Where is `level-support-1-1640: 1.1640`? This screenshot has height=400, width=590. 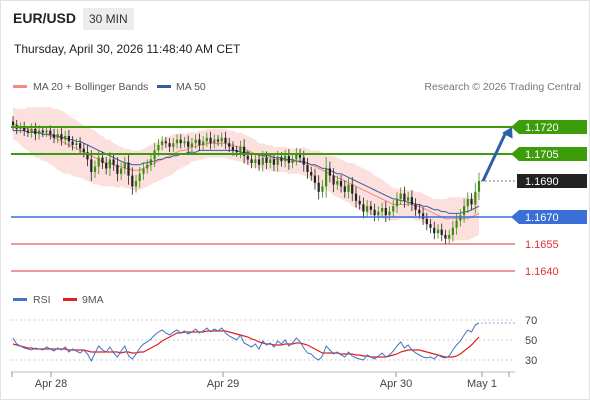
level-support-1-1640: 1.1640 is located at coordinates (285, 272).